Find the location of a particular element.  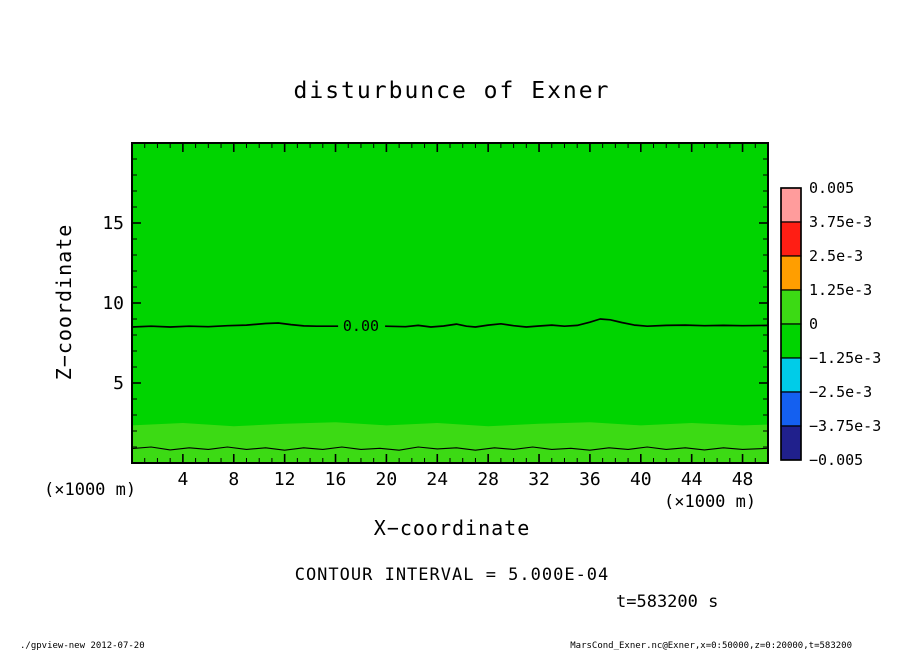

x-tick-label: 24 is located at coordinates (437, 479).